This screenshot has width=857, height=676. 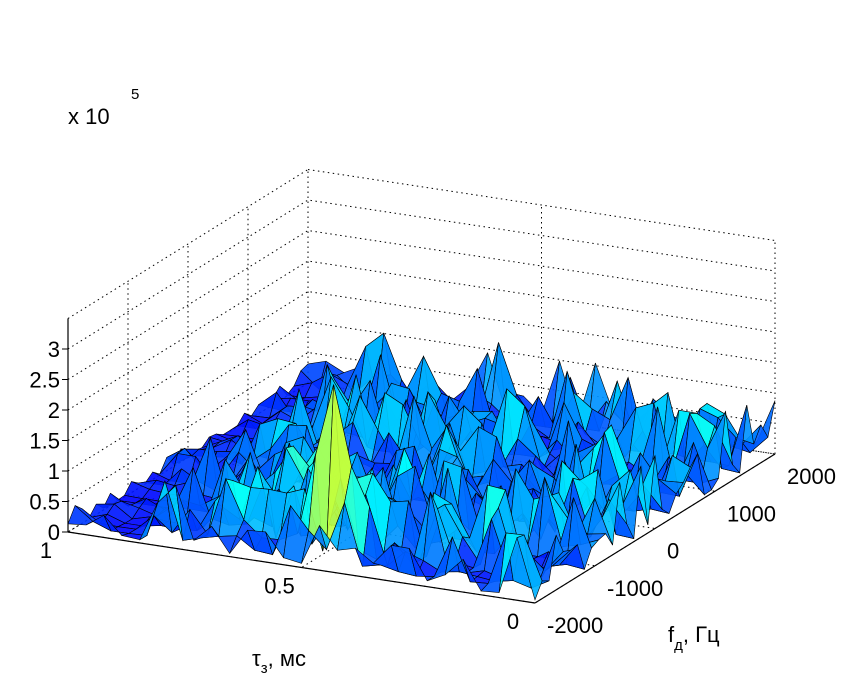 What do you see at coordinates (44, 441) in the screenshot?
I see `z-tick-label: 1.5` at bounding box center [44, 441].